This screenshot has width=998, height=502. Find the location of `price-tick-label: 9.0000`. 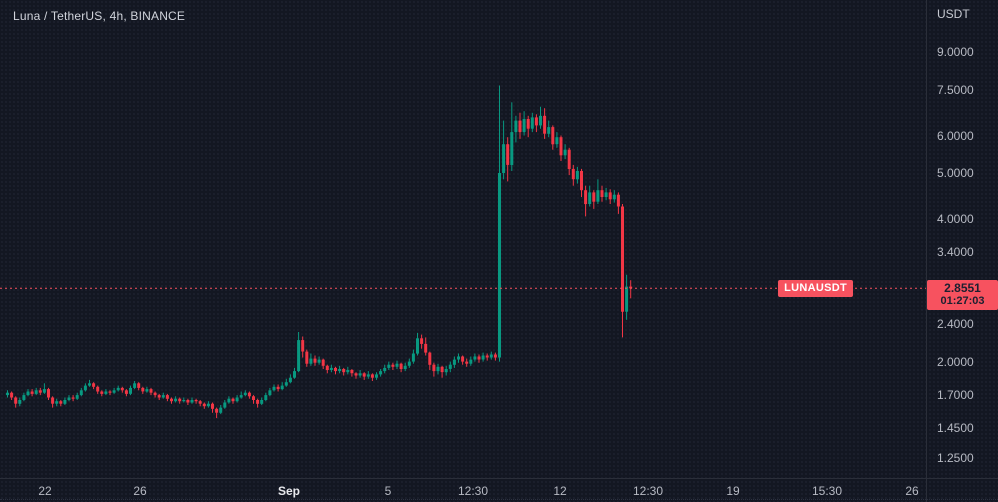

price-tick-label: 9.0000 is located at coordinates (955, 52).